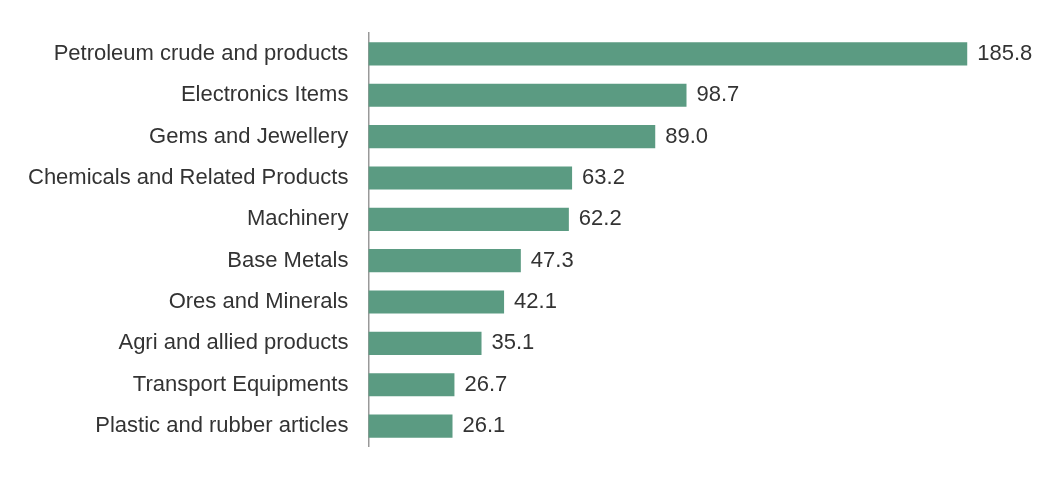 The width and height of the screenshot is (1048, 480). What do you see at coordinates (222, 425) in the screenshot?
I see `y-tick-label: Plastic and rubber articles` at bounding box center [222, 425].